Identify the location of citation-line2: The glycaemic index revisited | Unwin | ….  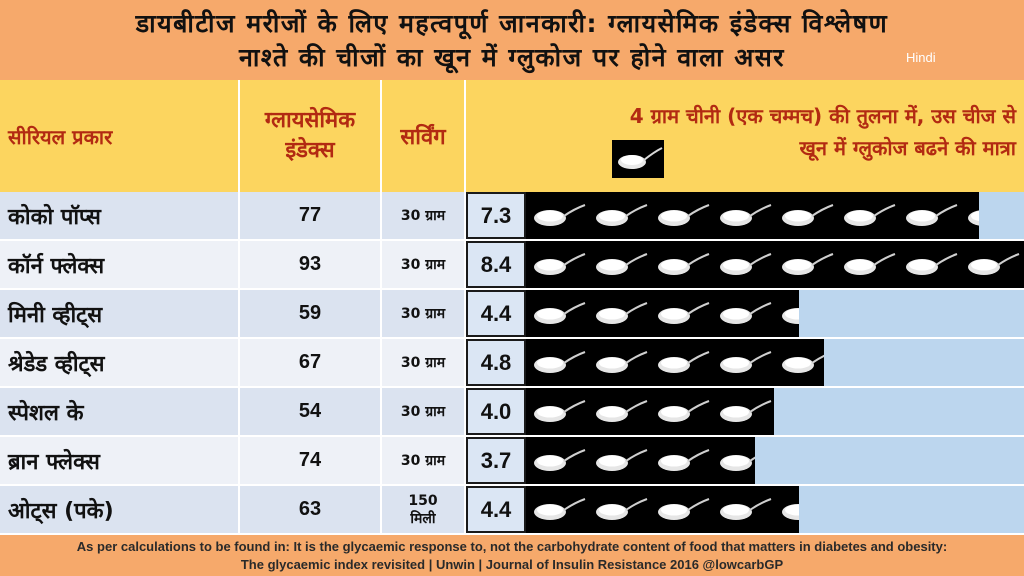
(512, 564).